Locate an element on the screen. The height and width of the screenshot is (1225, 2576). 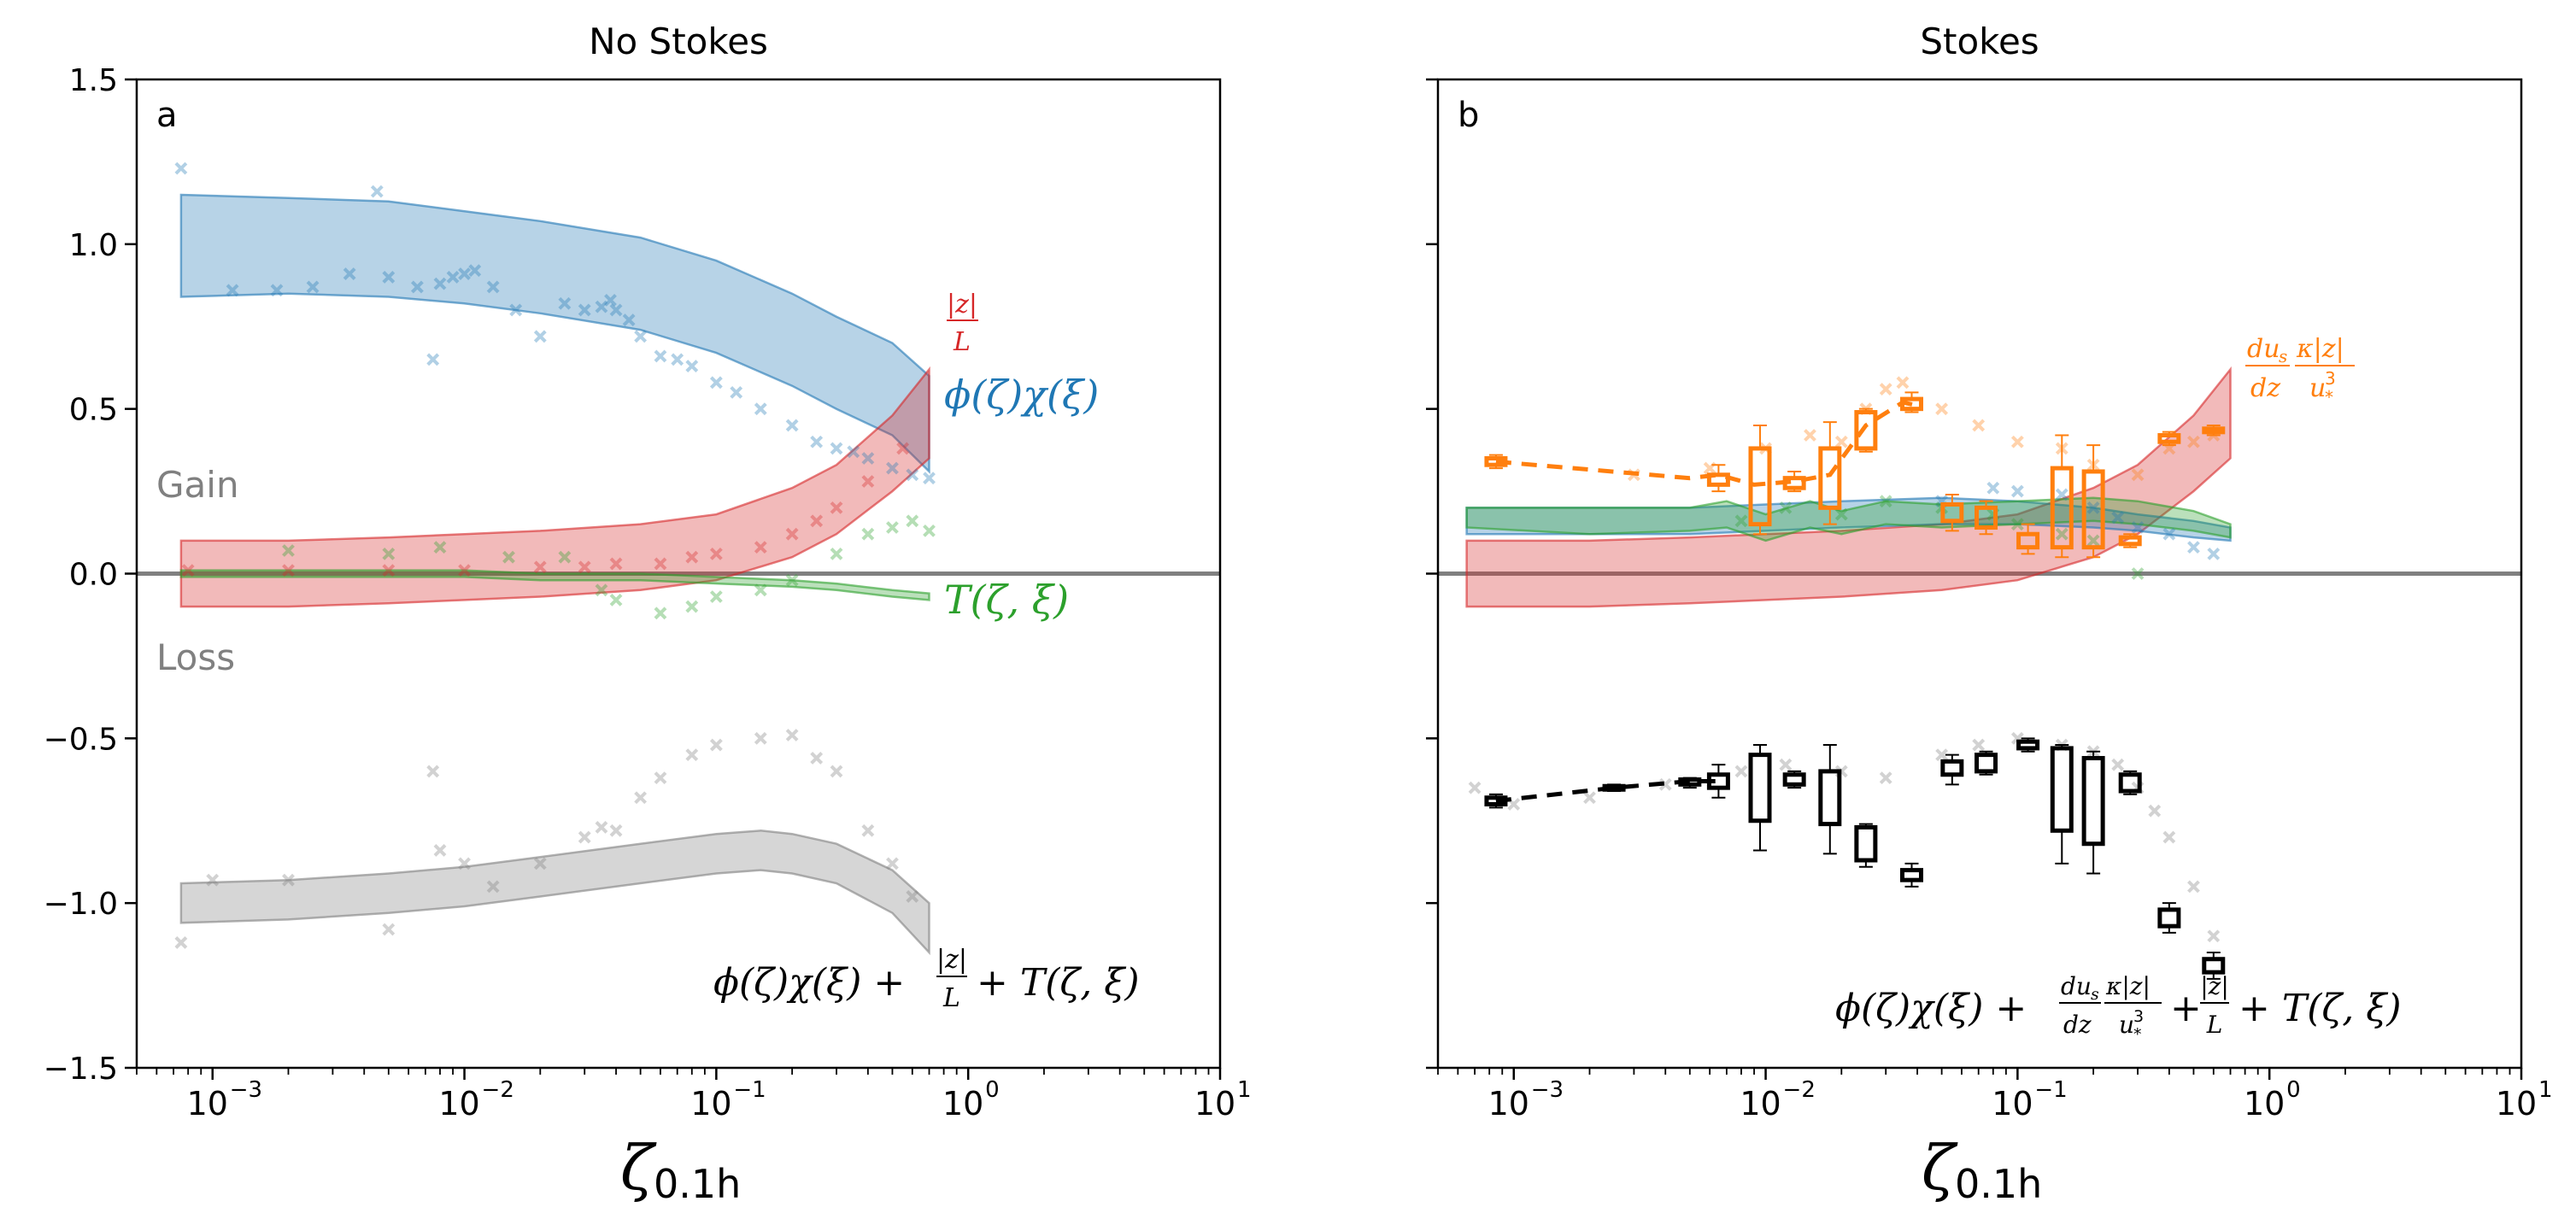
panel-a-xtick-exponent: −2 is located at coordinates (498, 1090).